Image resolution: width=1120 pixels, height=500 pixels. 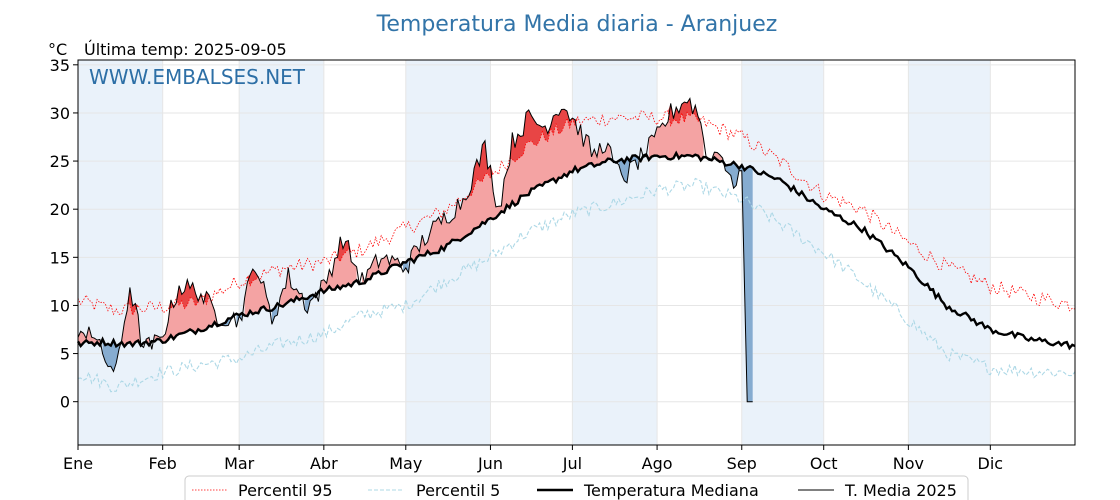 I want to click on legend-box, so click(x=576, y=487).